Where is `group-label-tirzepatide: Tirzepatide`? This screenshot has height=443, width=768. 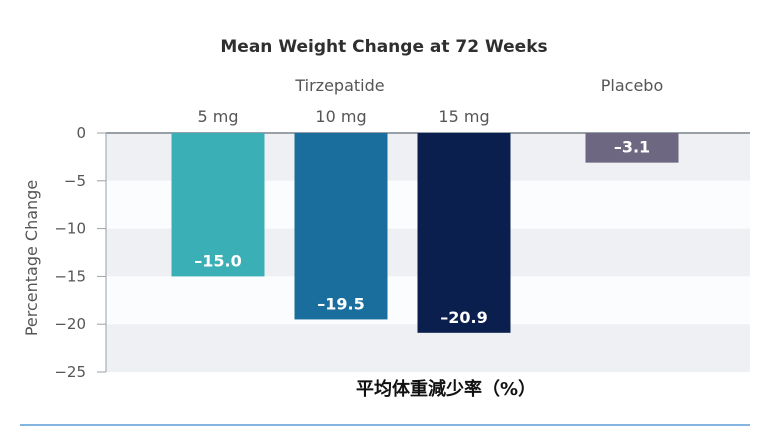
group-label-tirzepatide: Tirzepatide is located at coordinates (339, 85).